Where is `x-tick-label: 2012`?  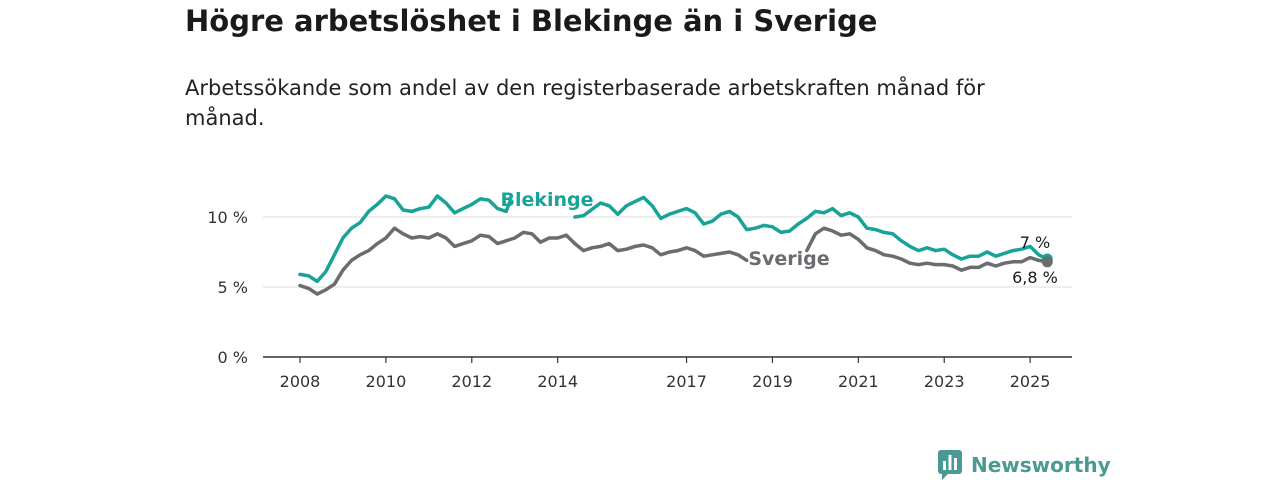
x-tick-label: 2012 is located at coordinates (471, 381).